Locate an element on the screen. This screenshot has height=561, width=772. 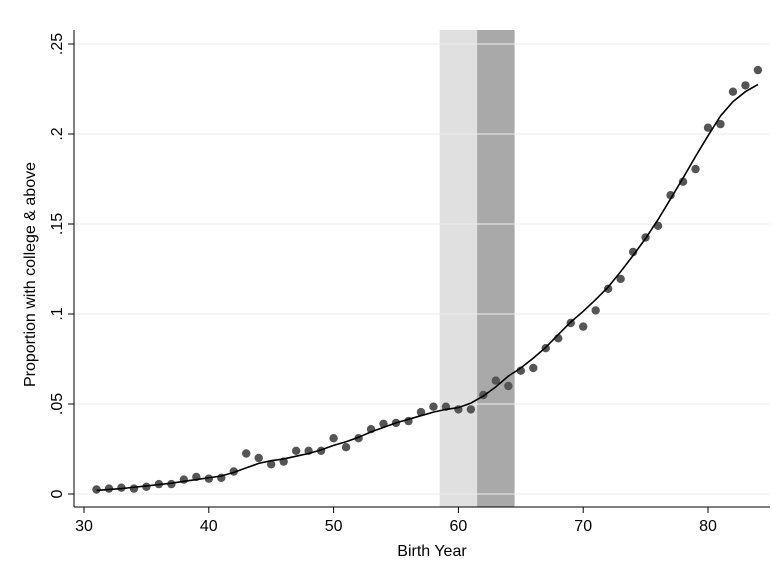
y-axis-ticks: 0 .05 .1 .15 .2 .25 is located at coordinates (61, 265).